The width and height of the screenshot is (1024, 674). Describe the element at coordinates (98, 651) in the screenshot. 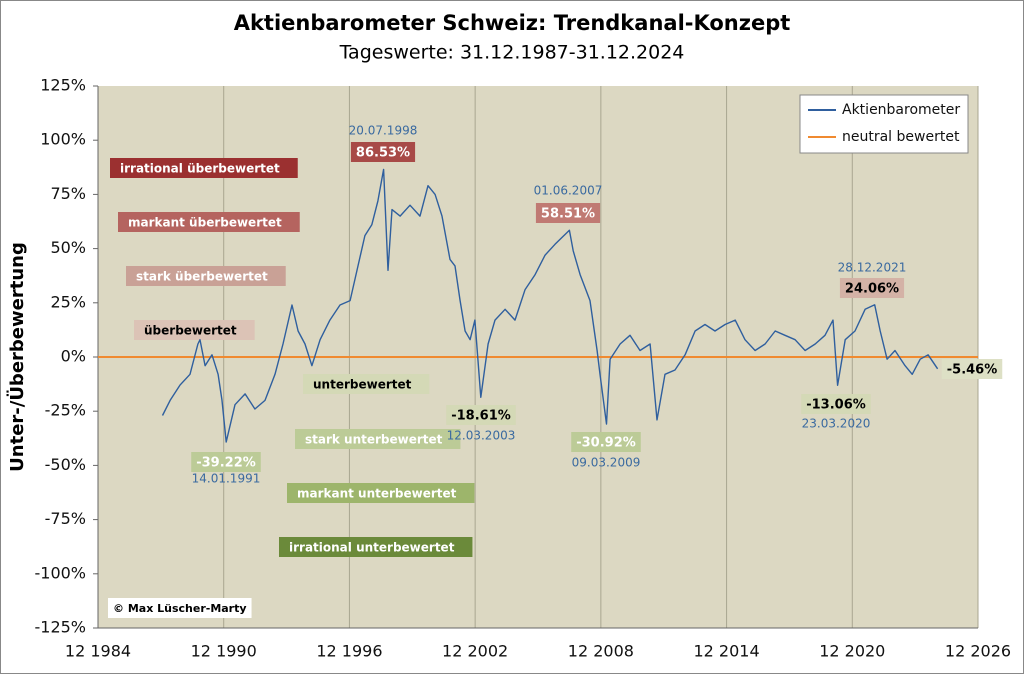

I see `x-tick-label: 12 1984` at that location.